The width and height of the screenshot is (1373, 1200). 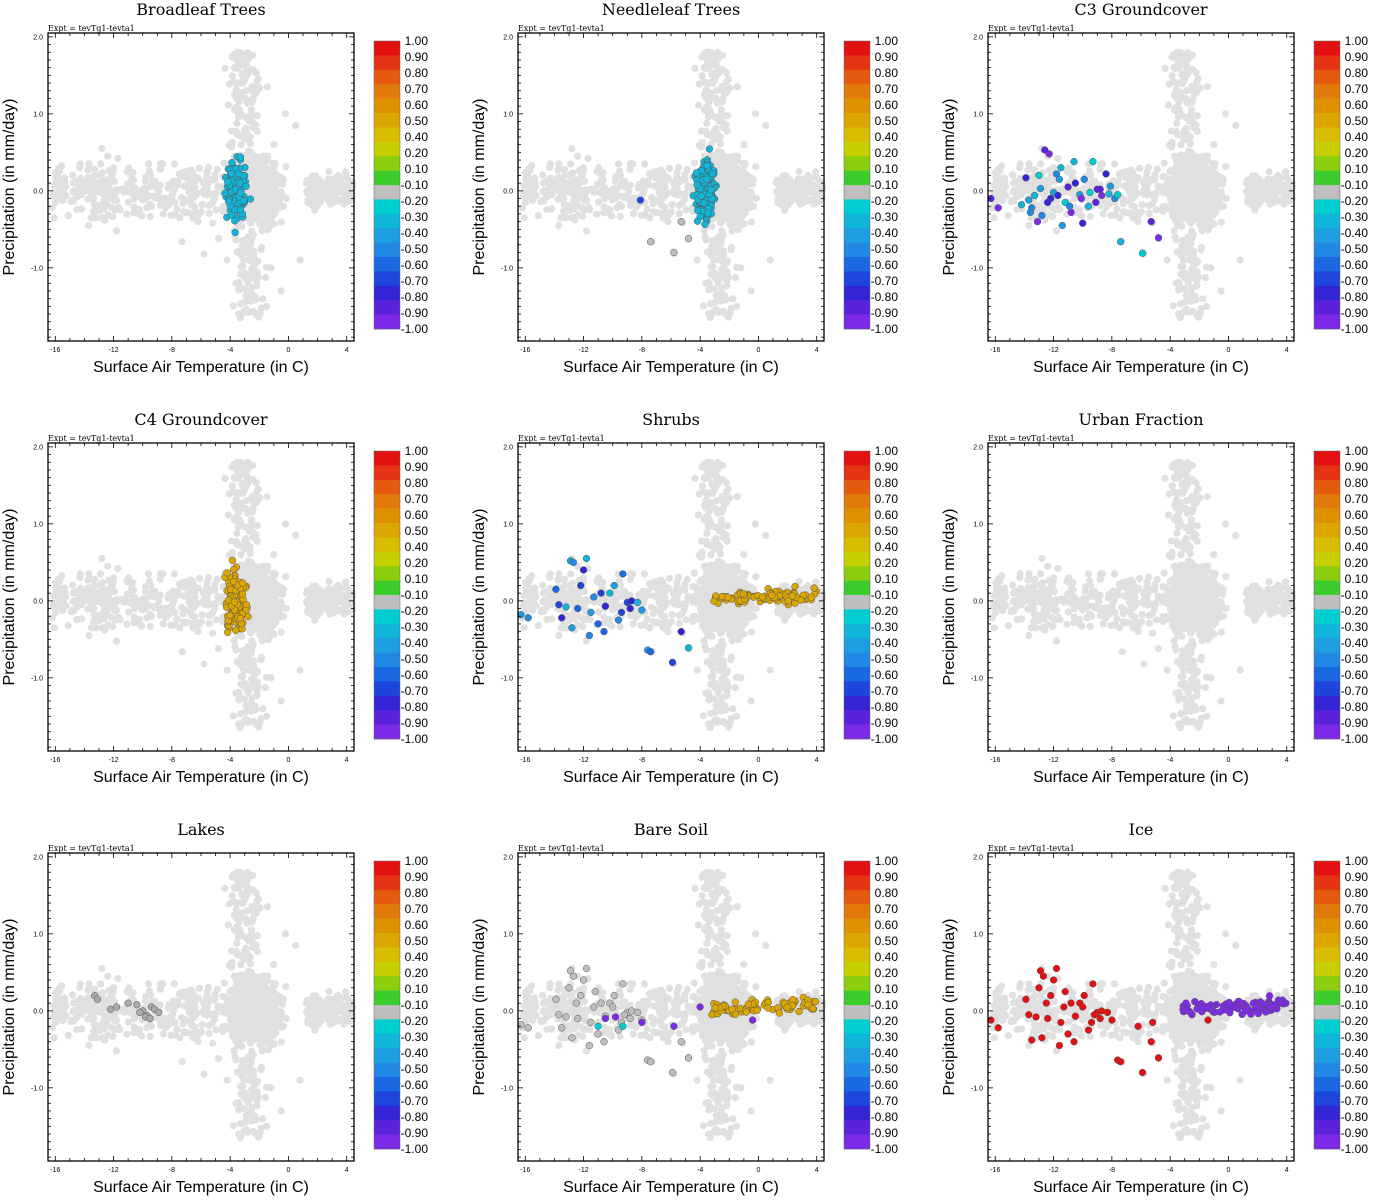 I want to click on y-tick-label: 1.0, so click(x=978, y=114).